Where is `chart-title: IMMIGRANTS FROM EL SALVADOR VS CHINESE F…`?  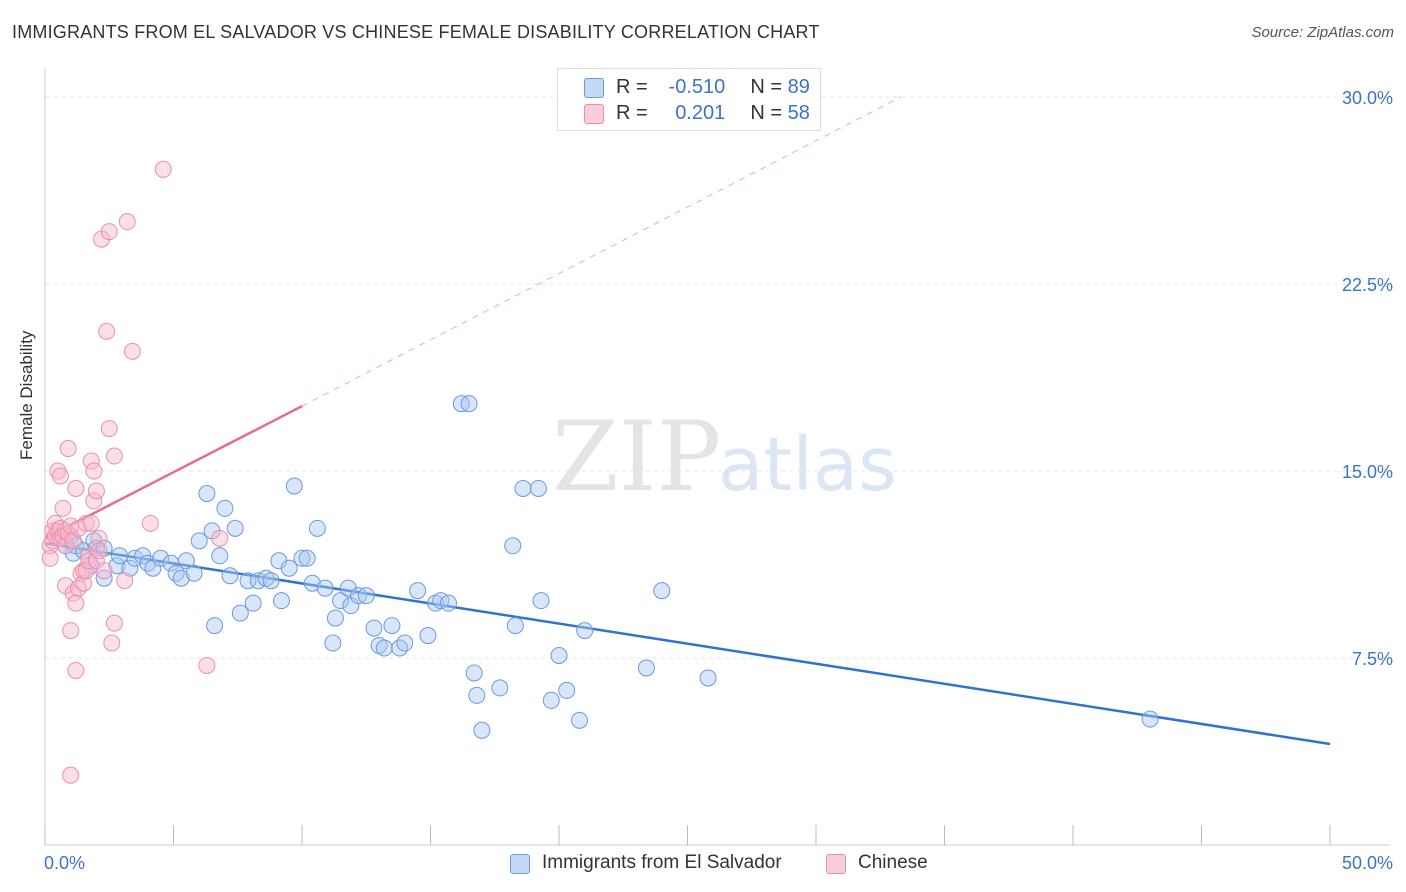
chart-title: IMMIGRANTS FROM EL SALVADOR VS CHINESE F… is located at coordinates (416, 32).